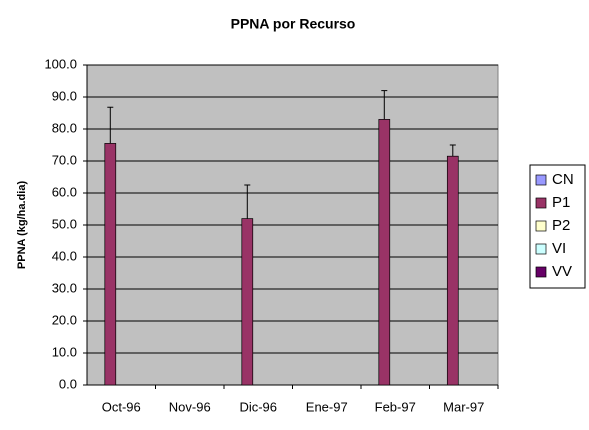  I want to click on y-tick-label: 80.0, so click(64, 127).